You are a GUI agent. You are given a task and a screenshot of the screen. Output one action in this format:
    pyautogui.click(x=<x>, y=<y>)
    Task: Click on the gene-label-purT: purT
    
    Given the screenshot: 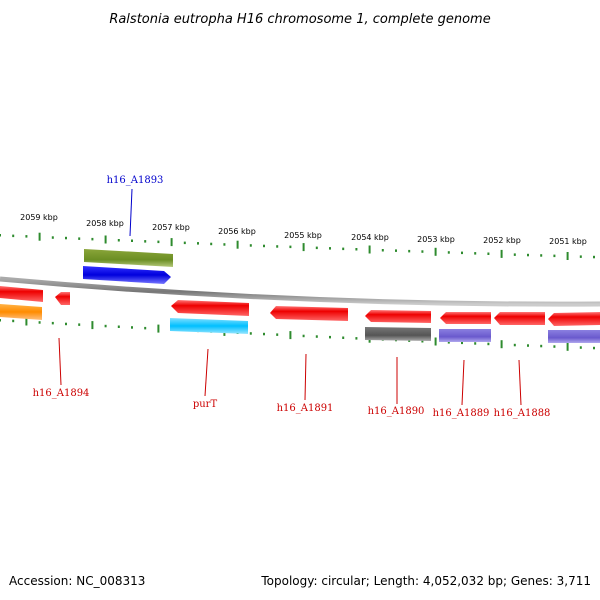 What is the action you would take?
    pyautogui.click(x=205, y=404)
    